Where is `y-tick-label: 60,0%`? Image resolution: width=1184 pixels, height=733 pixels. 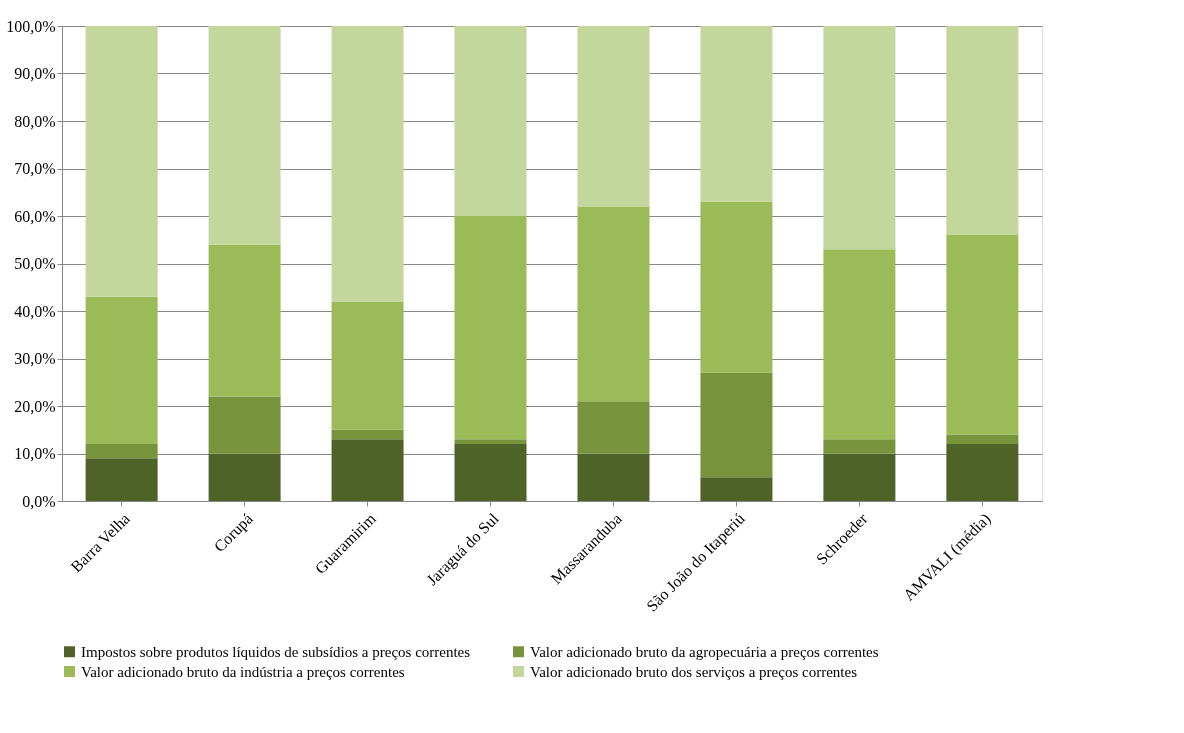 y-tick-label: 60,0% is located at coordinates (35, 216).